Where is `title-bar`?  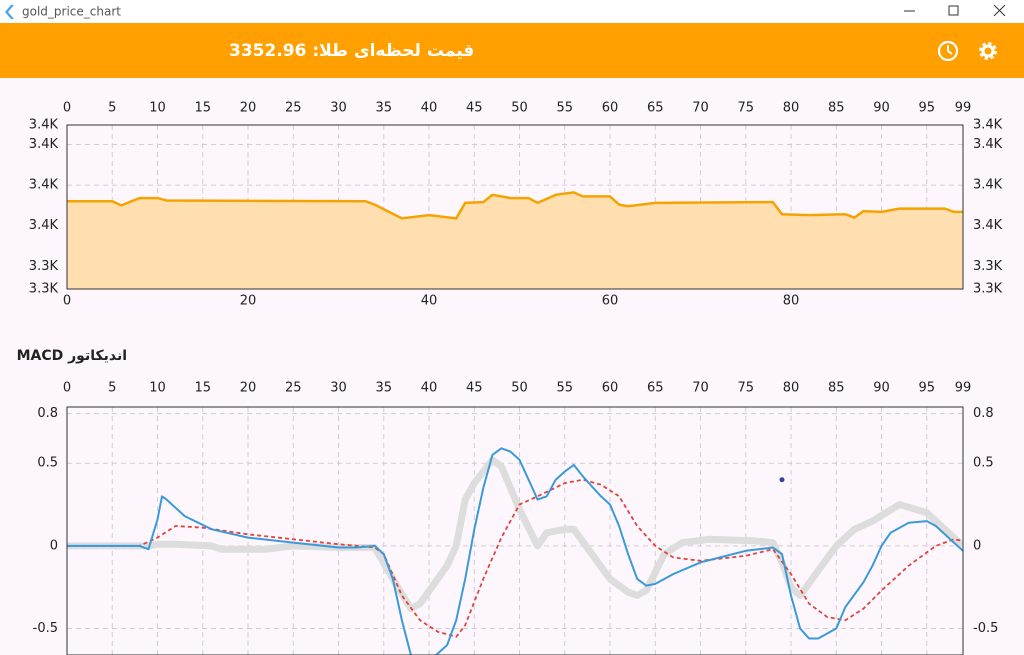
title-bar is located at coordinates (512, 11).